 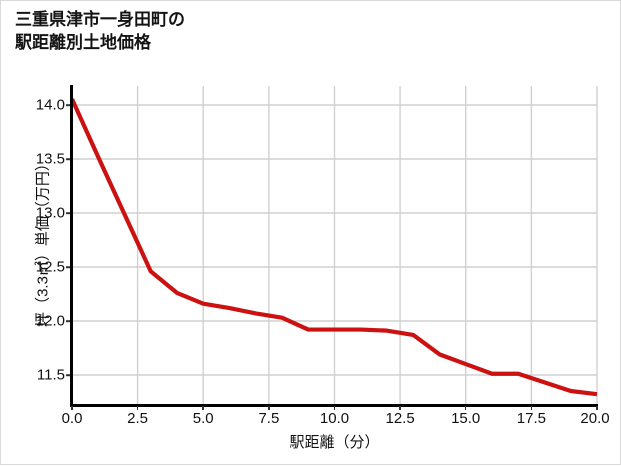 What do you see at coordinates (71, 245) in the screenshot?
I see `y-axis-spine` at bounding box center [71, 245].